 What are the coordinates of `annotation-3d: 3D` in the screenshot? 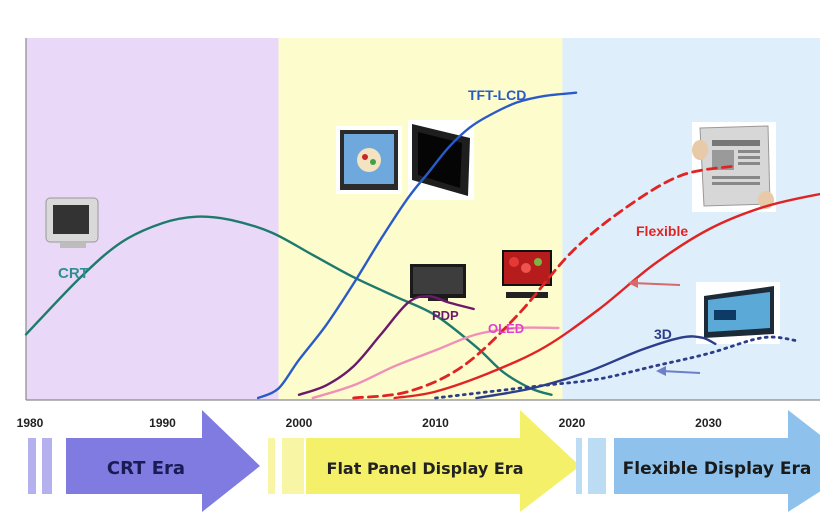 It's located at (663, 334).